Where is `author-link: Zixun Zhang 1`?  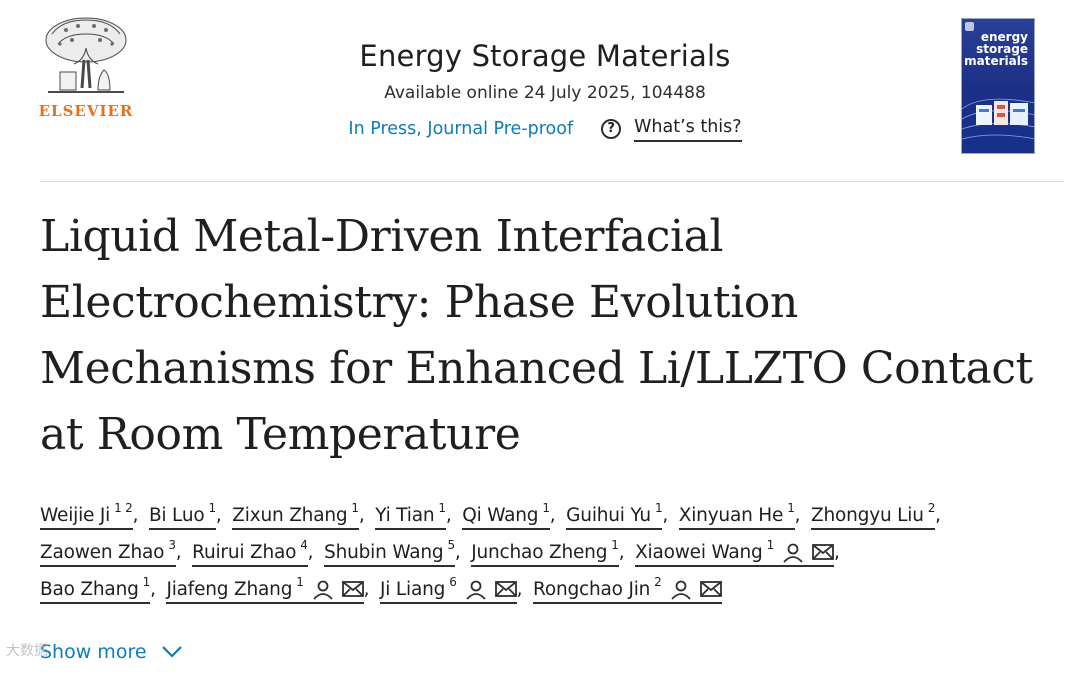 author-link: Zixun Zhang 1 is located at coordinates (295, 515).